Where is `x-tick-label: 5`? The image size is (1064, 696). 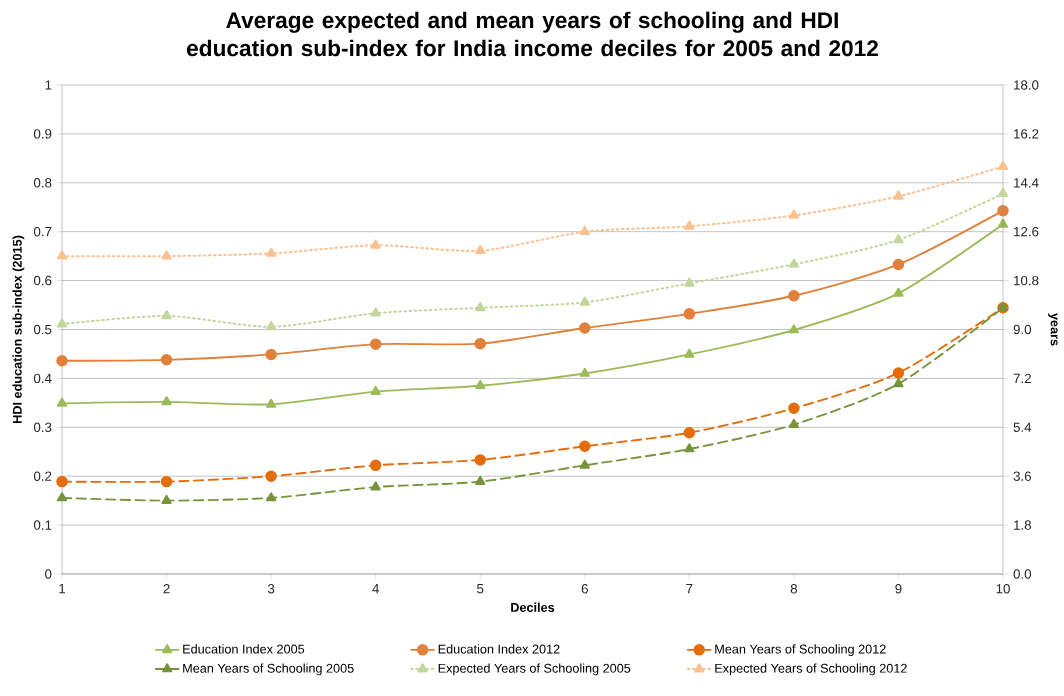
x-tick-label: 5 is located at coordinates (480, 589).